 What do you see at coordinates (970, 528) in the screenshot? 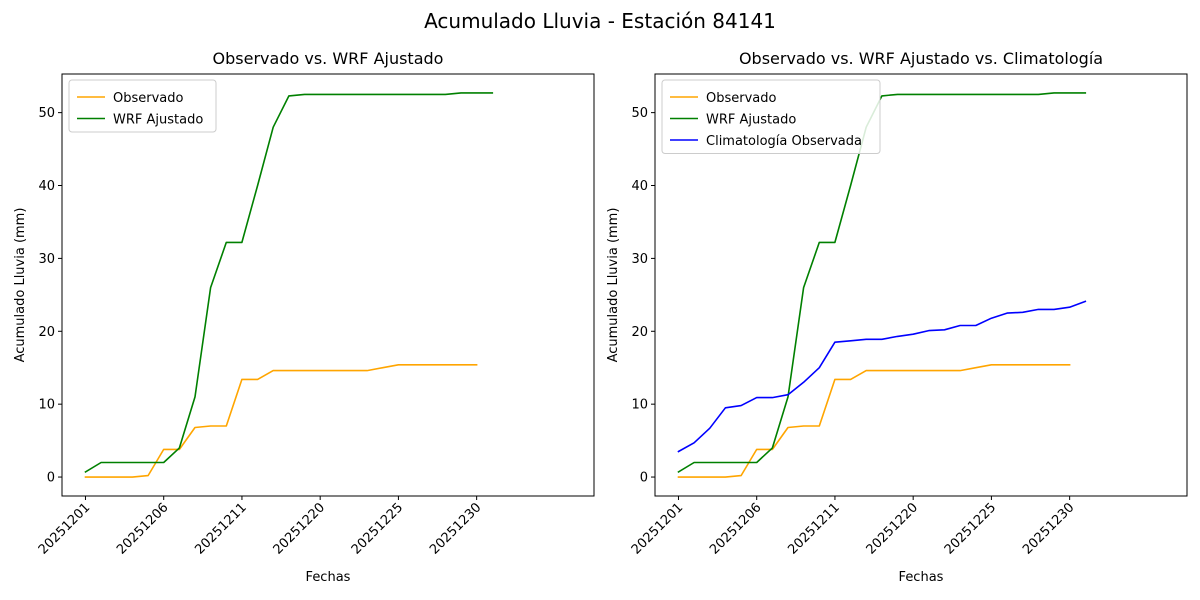
I see `chart-1-xtick-label: 20251225` at bounding box center [970, 528].